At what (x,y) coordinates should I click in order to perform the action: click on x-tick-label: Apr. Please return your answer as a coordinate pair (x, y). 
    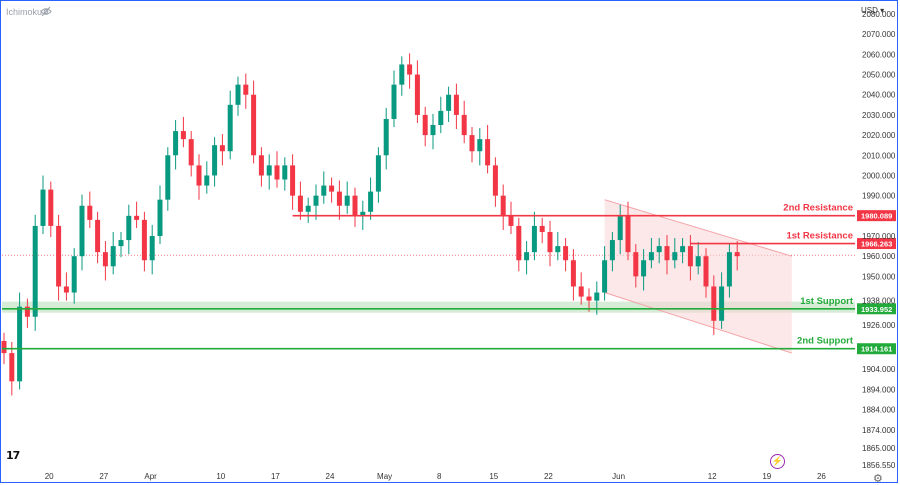
    Looking at the image, I should click on (150, 476).